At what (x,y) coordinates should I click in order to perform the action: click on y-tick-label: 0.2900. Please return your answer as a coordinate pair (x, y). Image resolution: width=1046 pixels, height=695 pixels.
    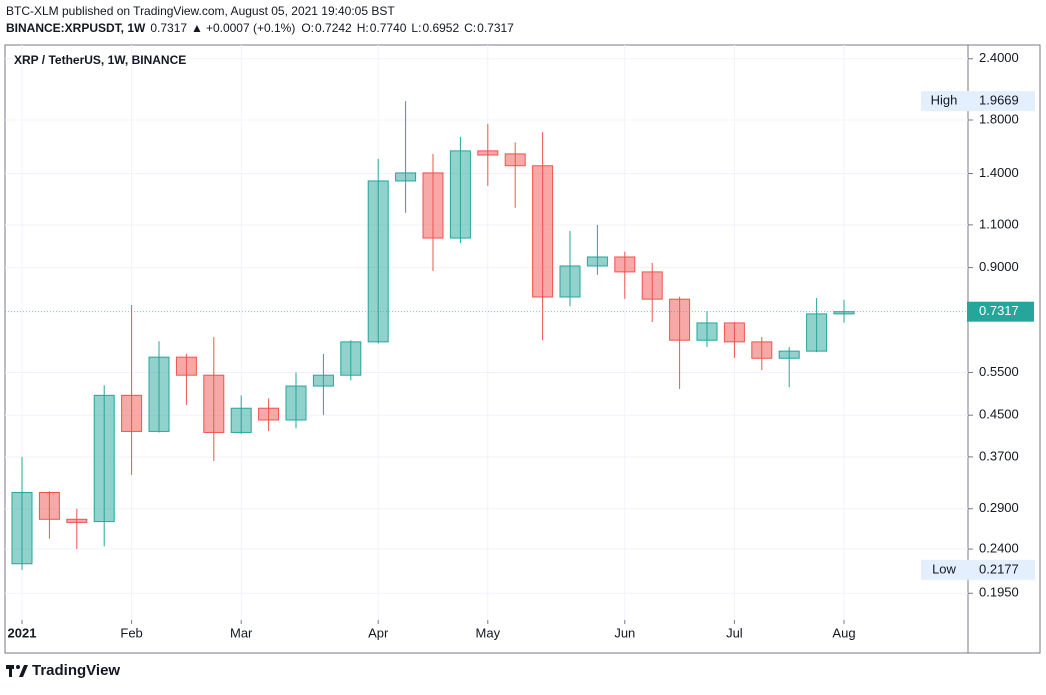
    Looking at the image, I should click on (999, 507).